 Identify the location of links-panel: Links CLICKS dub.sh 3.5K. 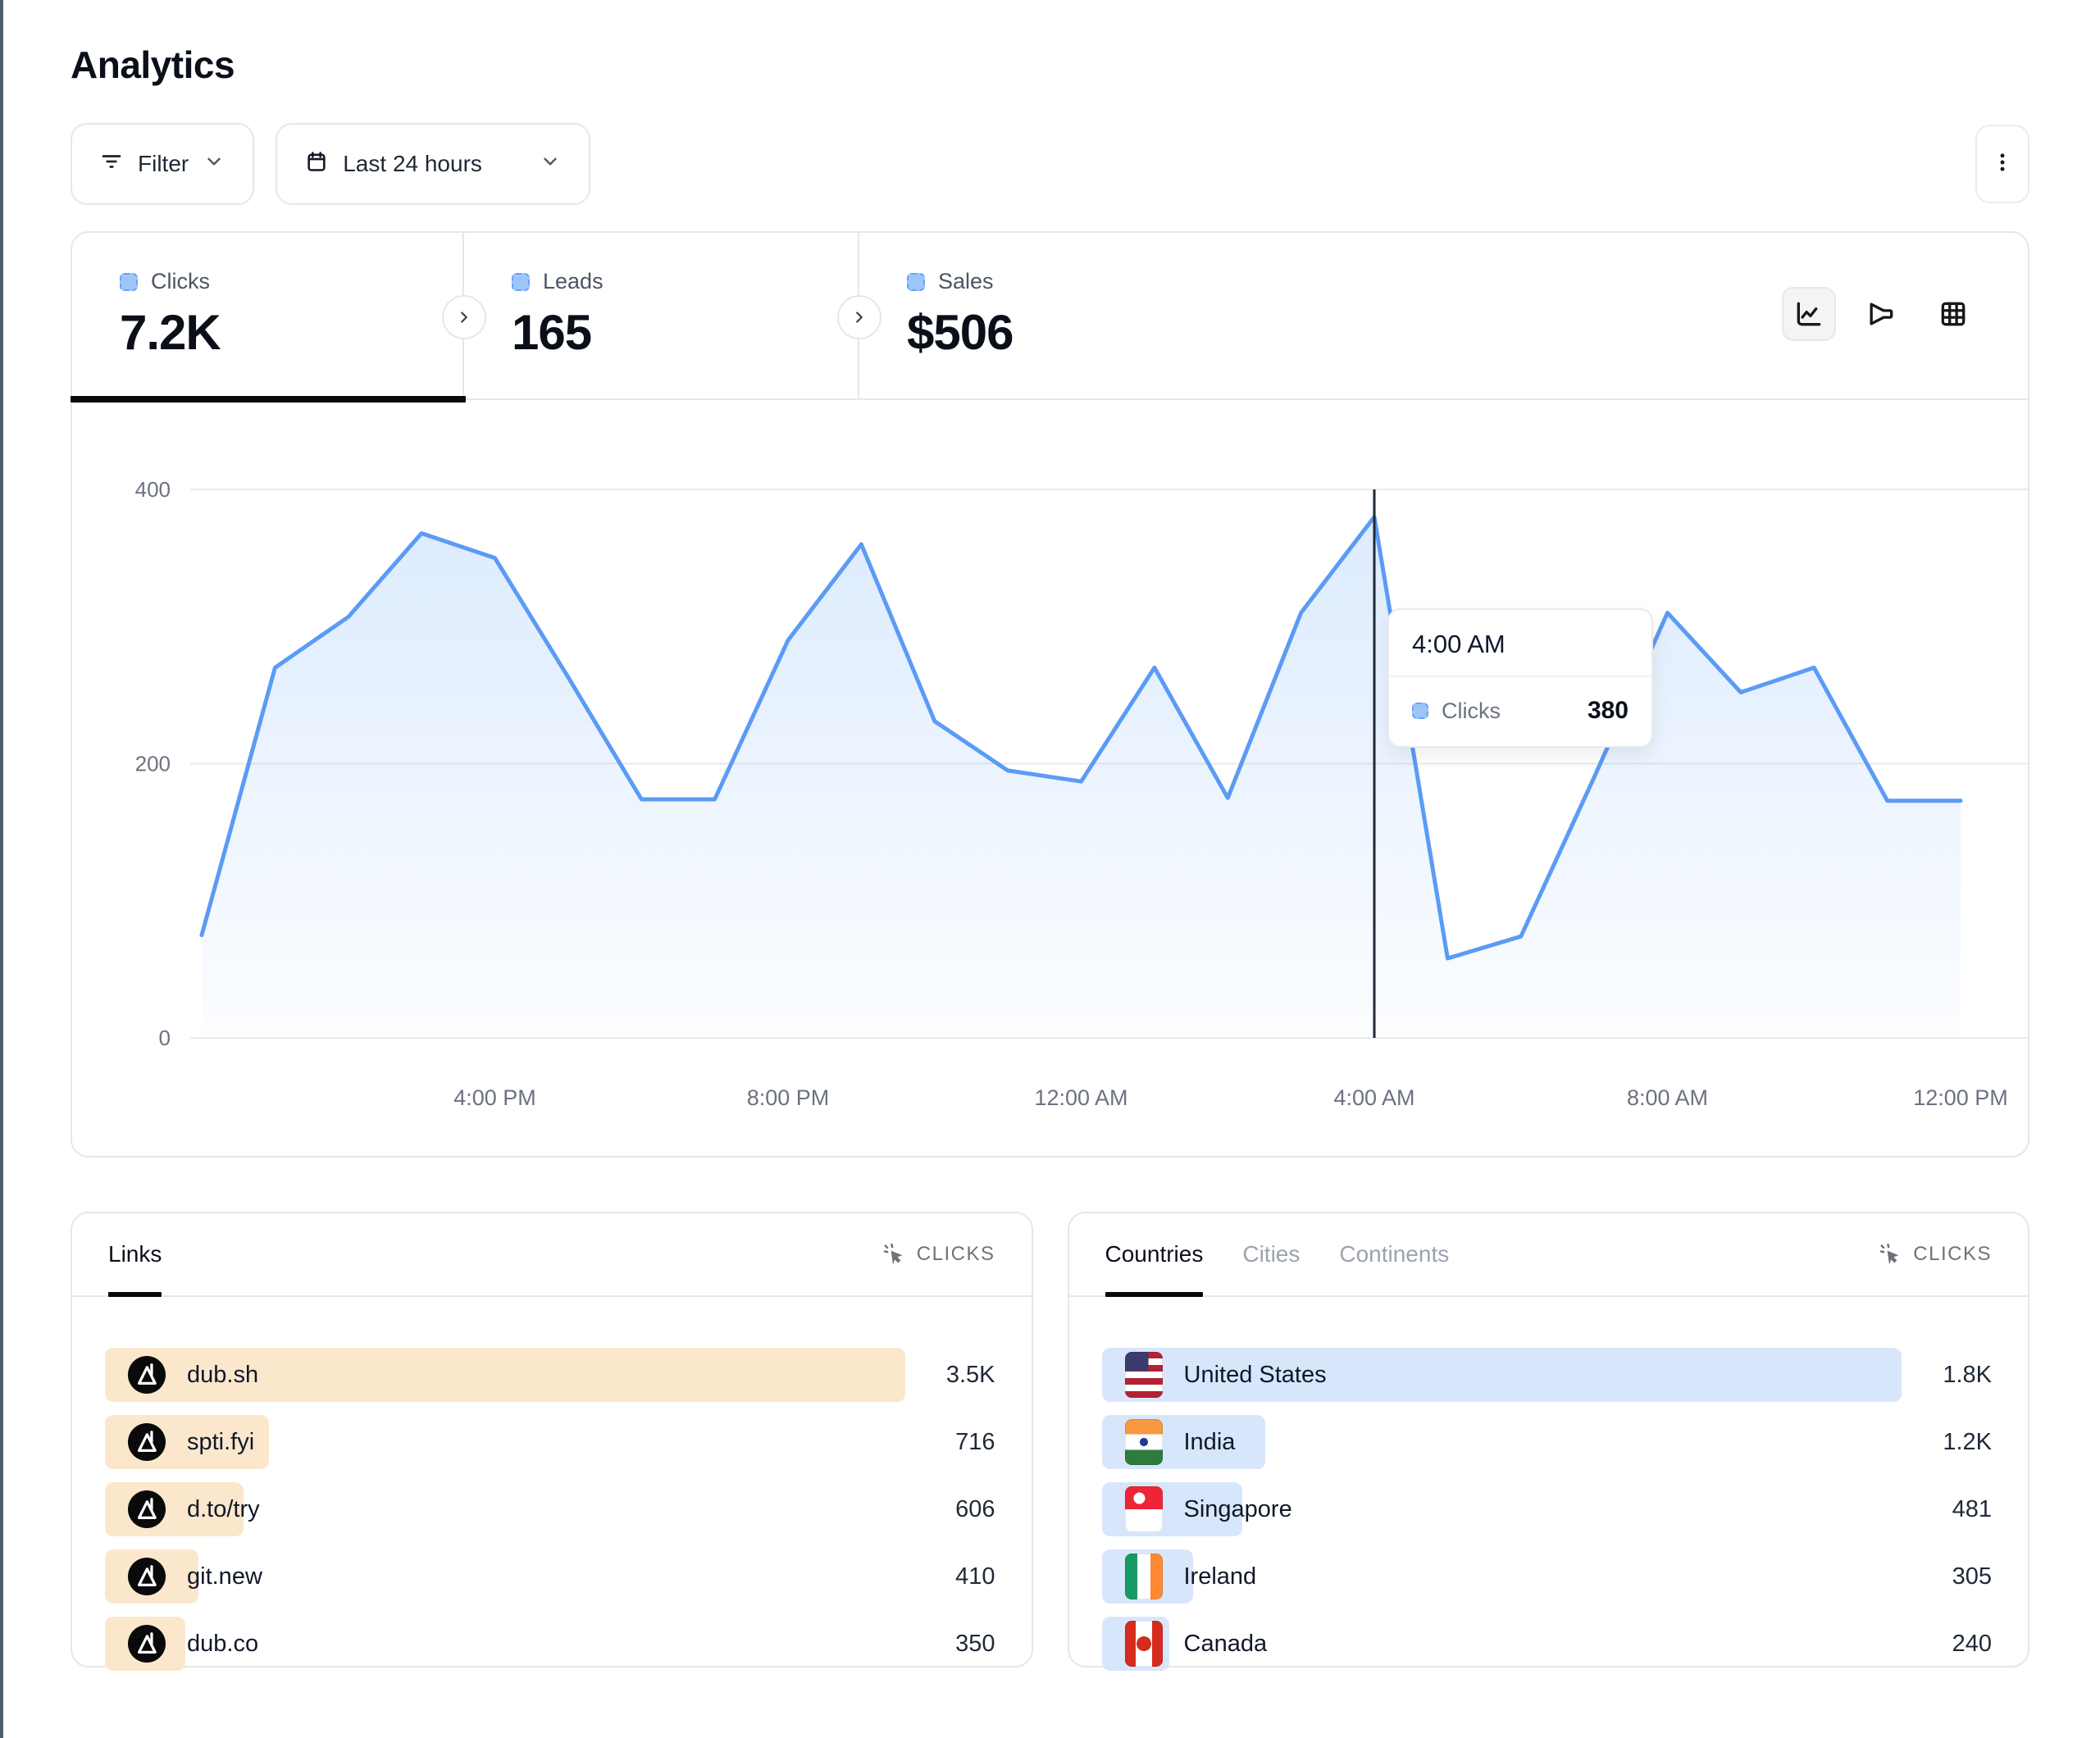
(552, 1441).